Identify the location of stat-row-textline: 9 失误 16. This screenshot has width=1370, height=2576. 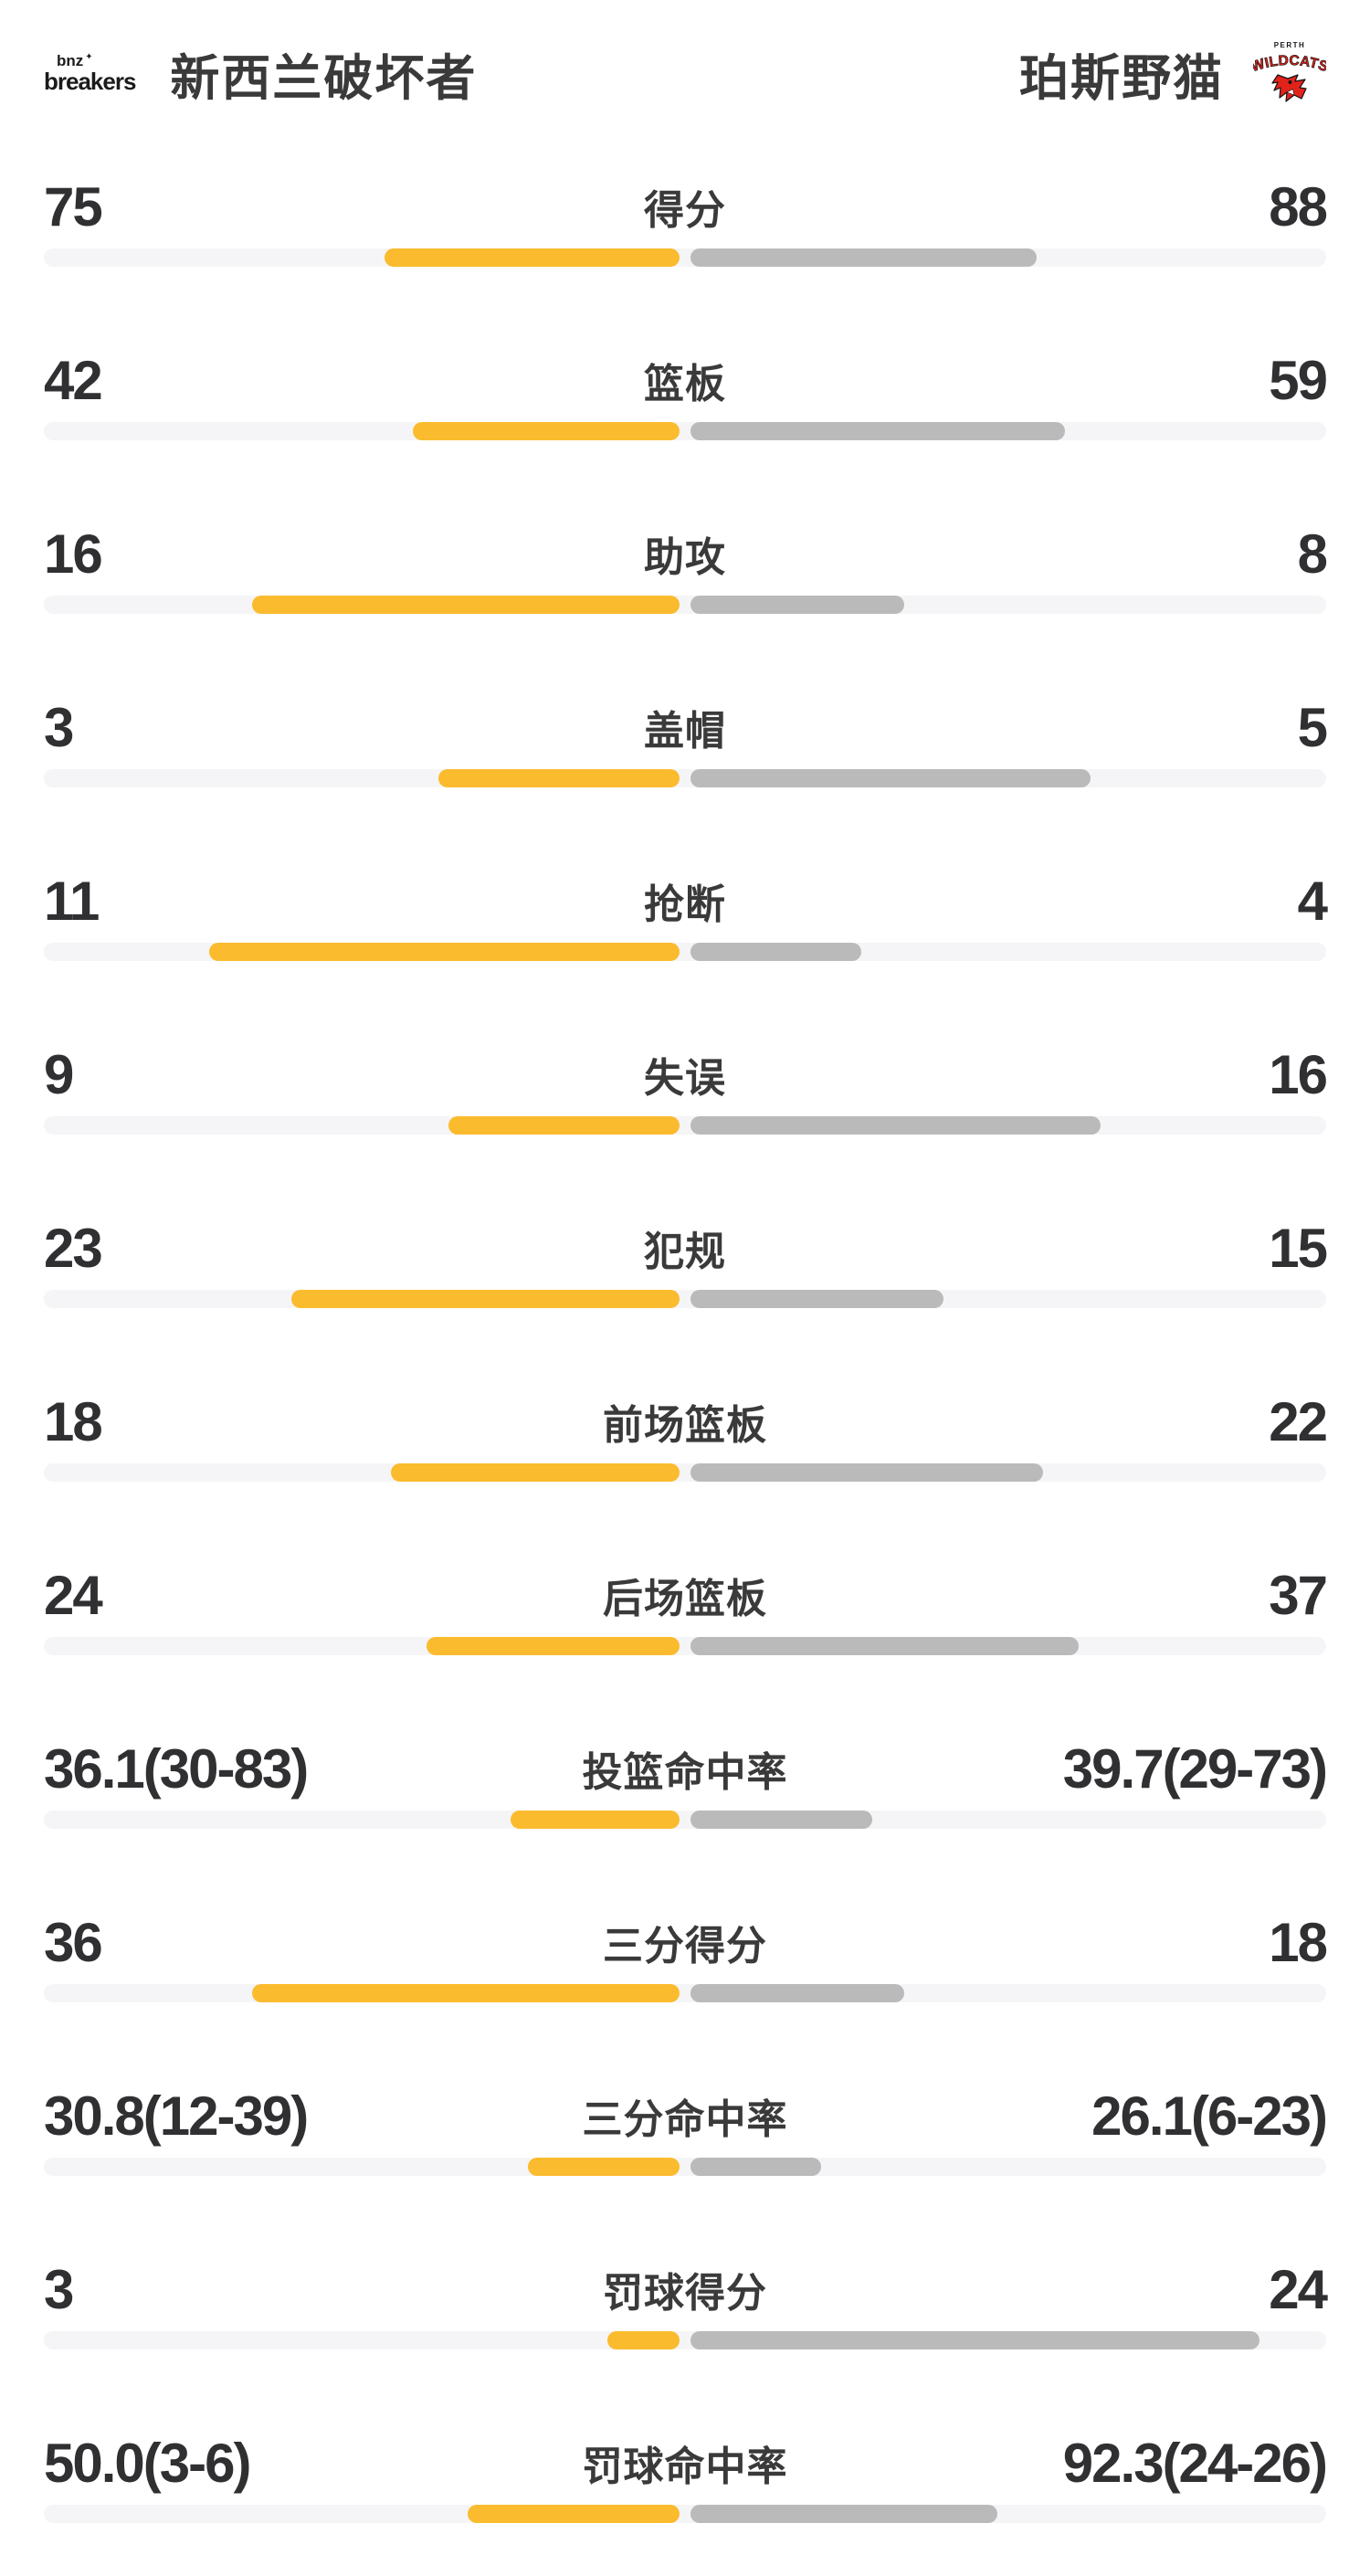
(686, 1074).